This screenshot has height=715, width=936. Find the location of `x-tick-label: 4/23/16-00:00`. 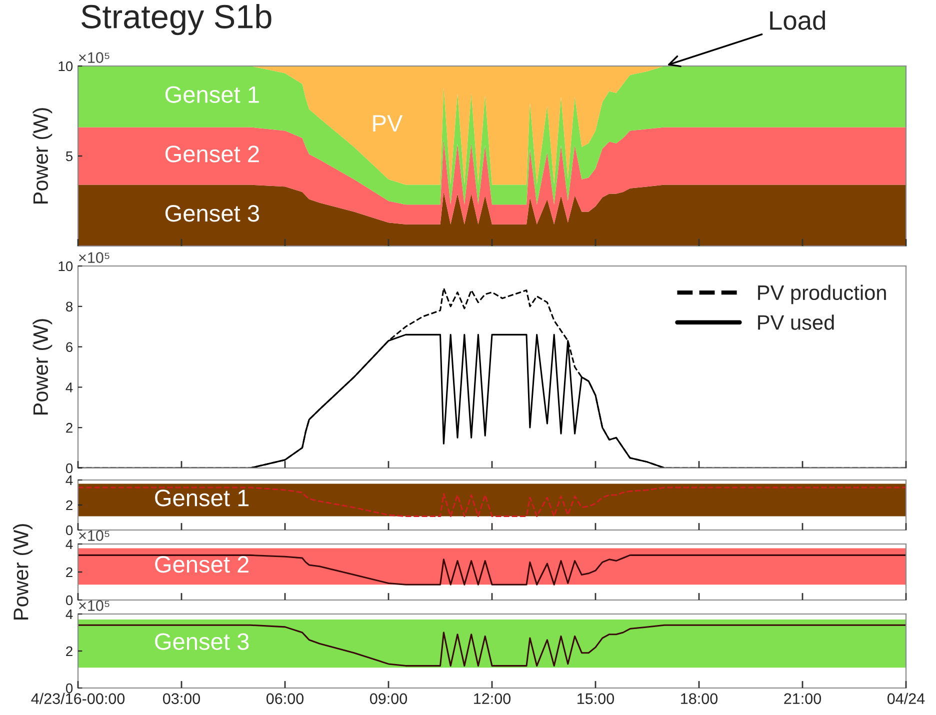

x-tick-label: 4/23/16-00:00 is located at coordinates (78, 698).